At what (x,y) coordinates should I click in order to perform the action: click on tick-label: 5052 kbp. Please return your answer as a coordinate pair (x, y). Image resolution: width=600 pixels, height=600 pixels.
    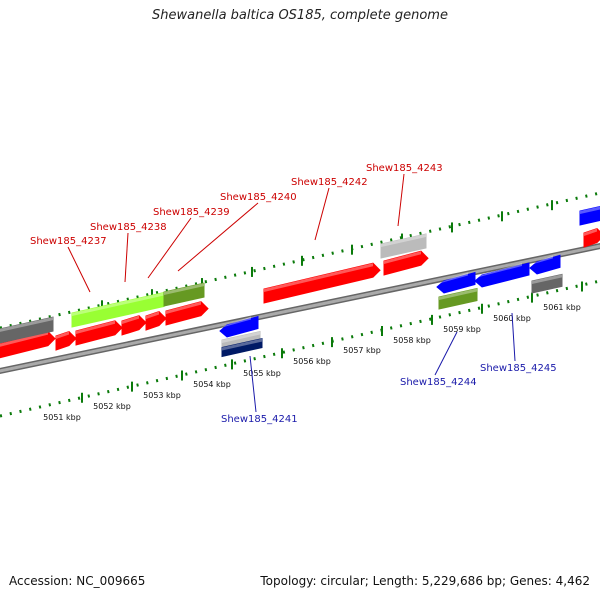
    Looking at the image, I should click on (112, 406).